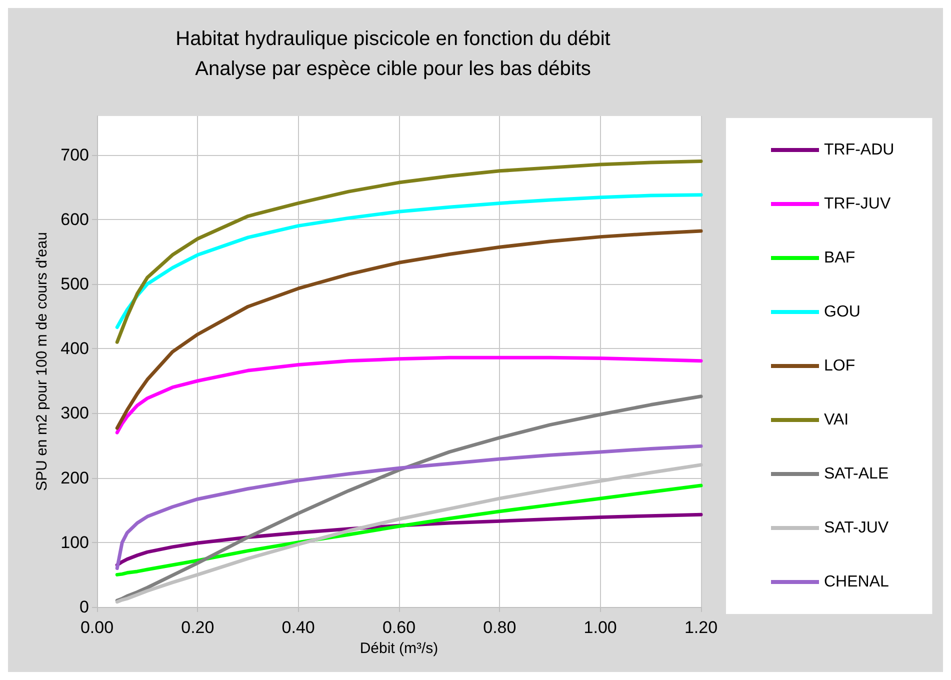 Image resolution: width=951 pixels, height=680 pixels. Describe the element at coordinates (74, 542) in the screenshot. I see `y-tick-label: 100` at that location.